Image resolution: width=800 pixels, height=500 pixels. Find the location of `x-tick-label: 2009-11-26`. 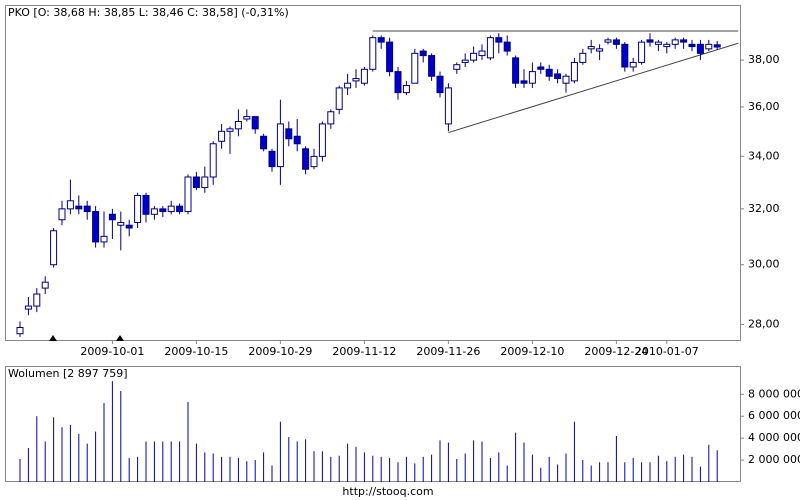

x-tick-label: 2009-11-26 is located at coordinates (448, 351).